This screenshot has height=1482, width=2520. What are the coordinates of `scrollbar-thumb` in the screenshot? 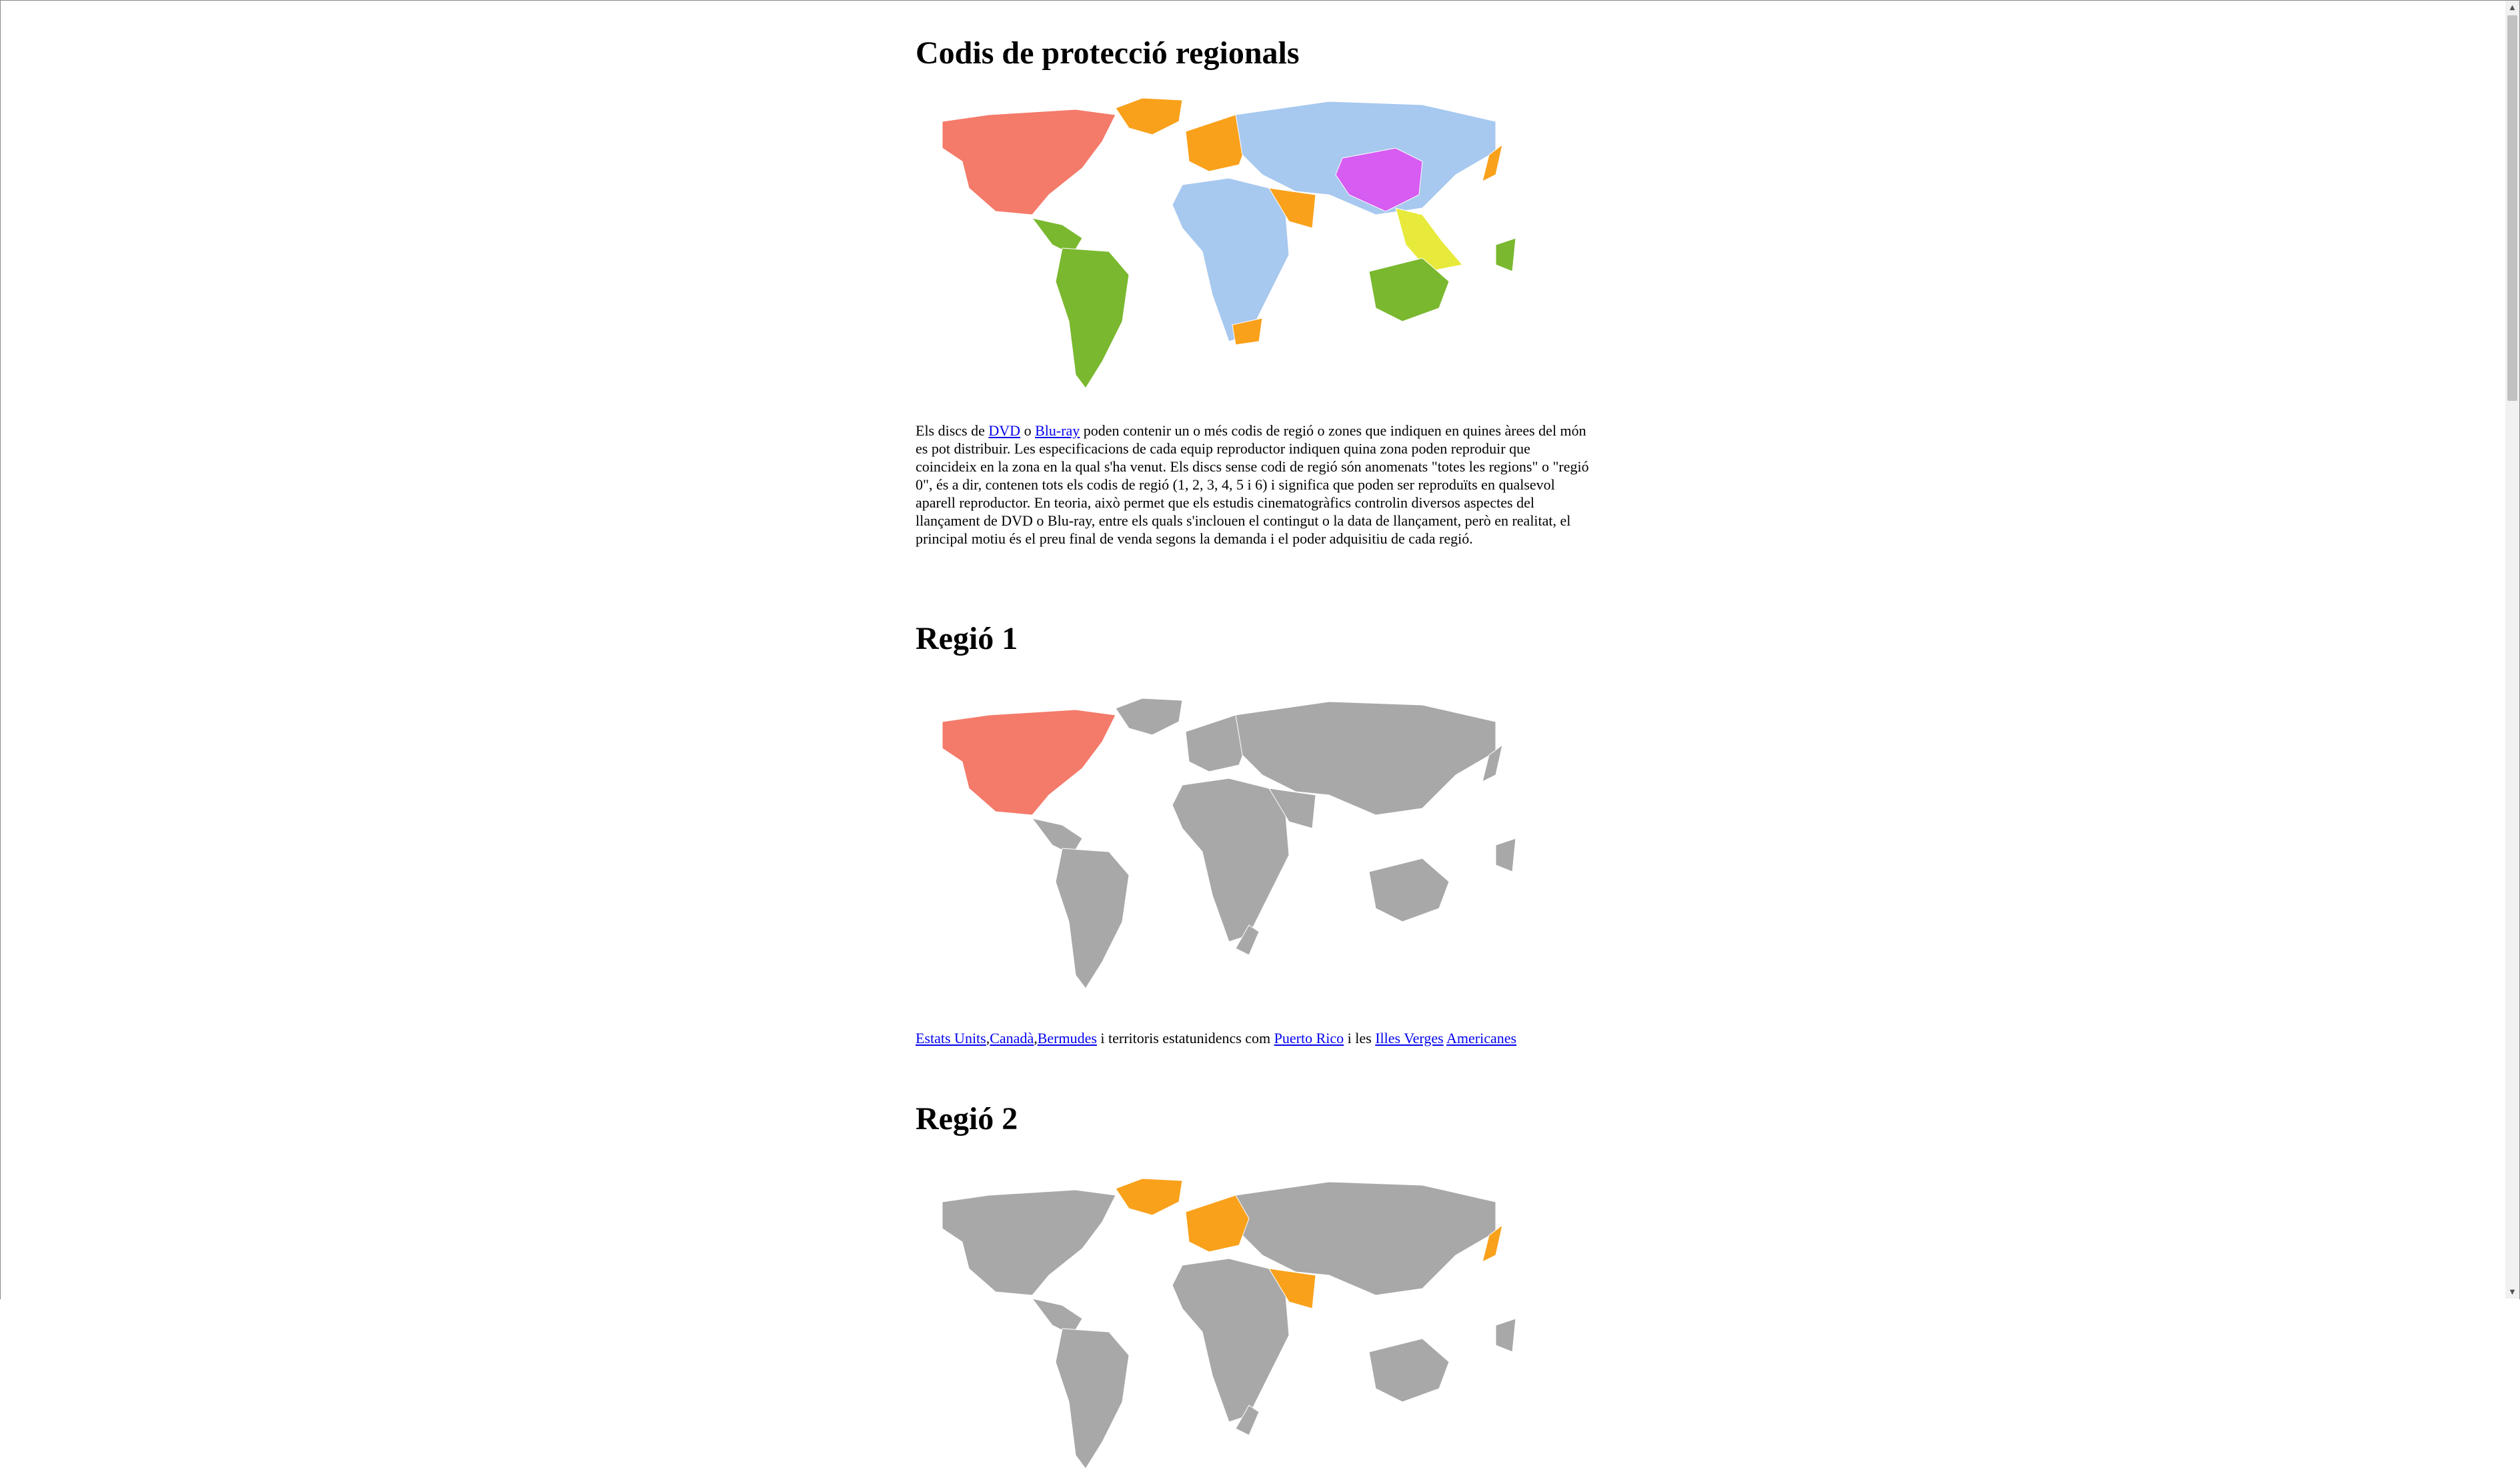 It's located at (2512, 208).